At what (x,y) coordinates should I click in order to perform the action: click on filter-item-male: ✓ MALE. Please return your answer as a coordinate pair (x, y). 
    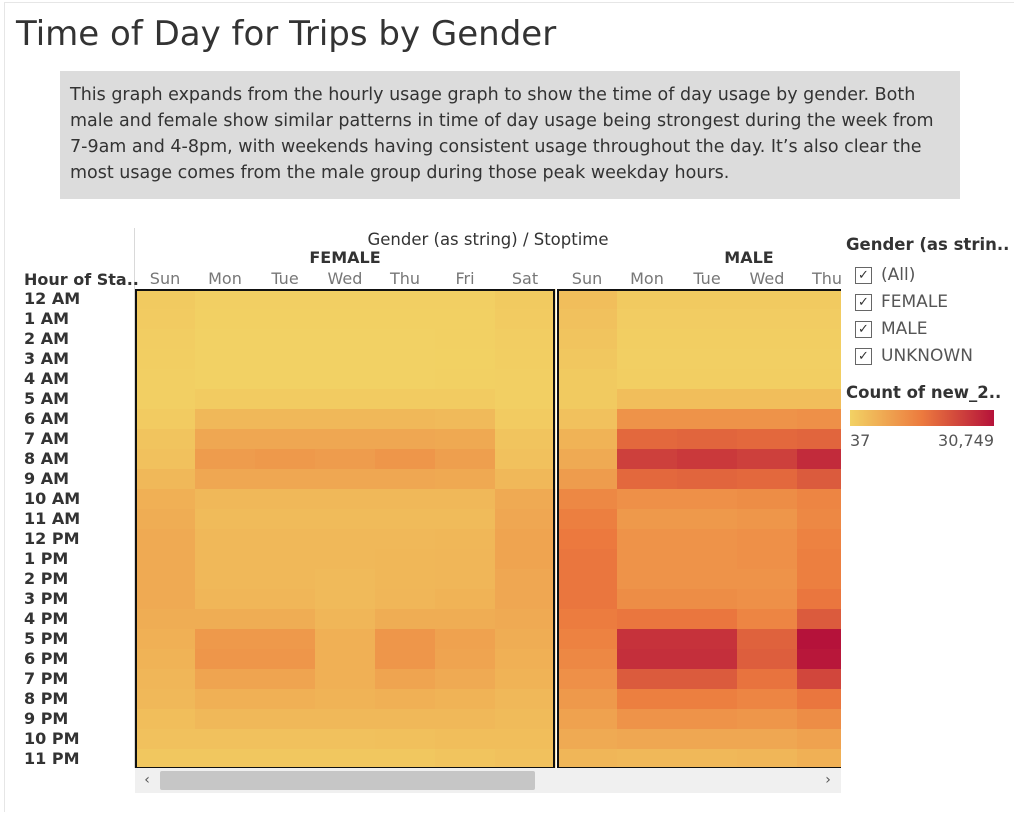
    Looking at the image, I should click on (891, 329).